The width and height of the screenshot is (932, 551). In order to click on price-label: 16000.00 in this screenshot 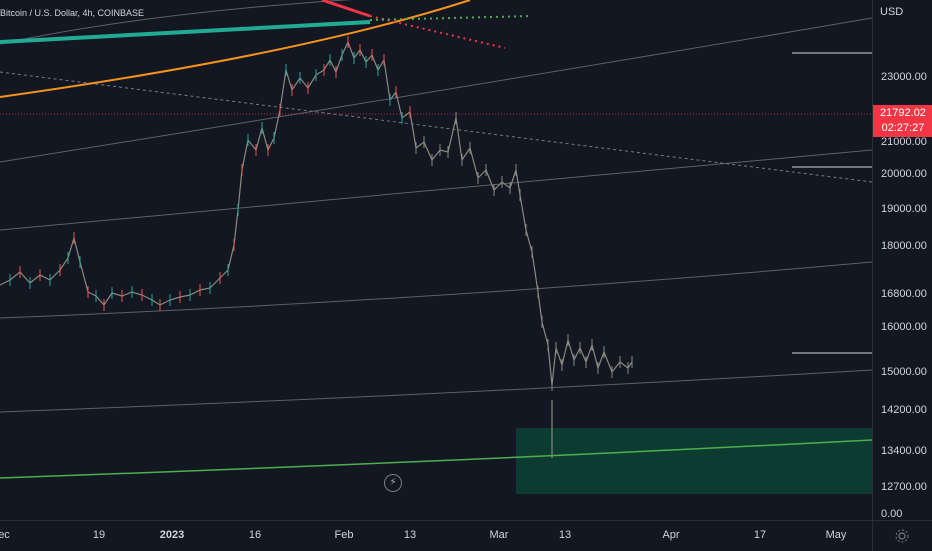, I will do `click(904, 327)`.